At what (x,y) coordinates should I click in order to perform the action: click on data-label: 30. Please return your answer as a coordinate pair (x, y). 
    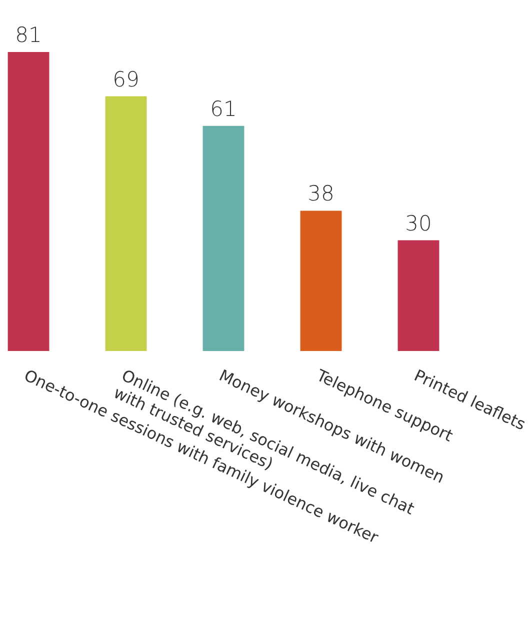
    Looking at the image, I should click on (418, 223).